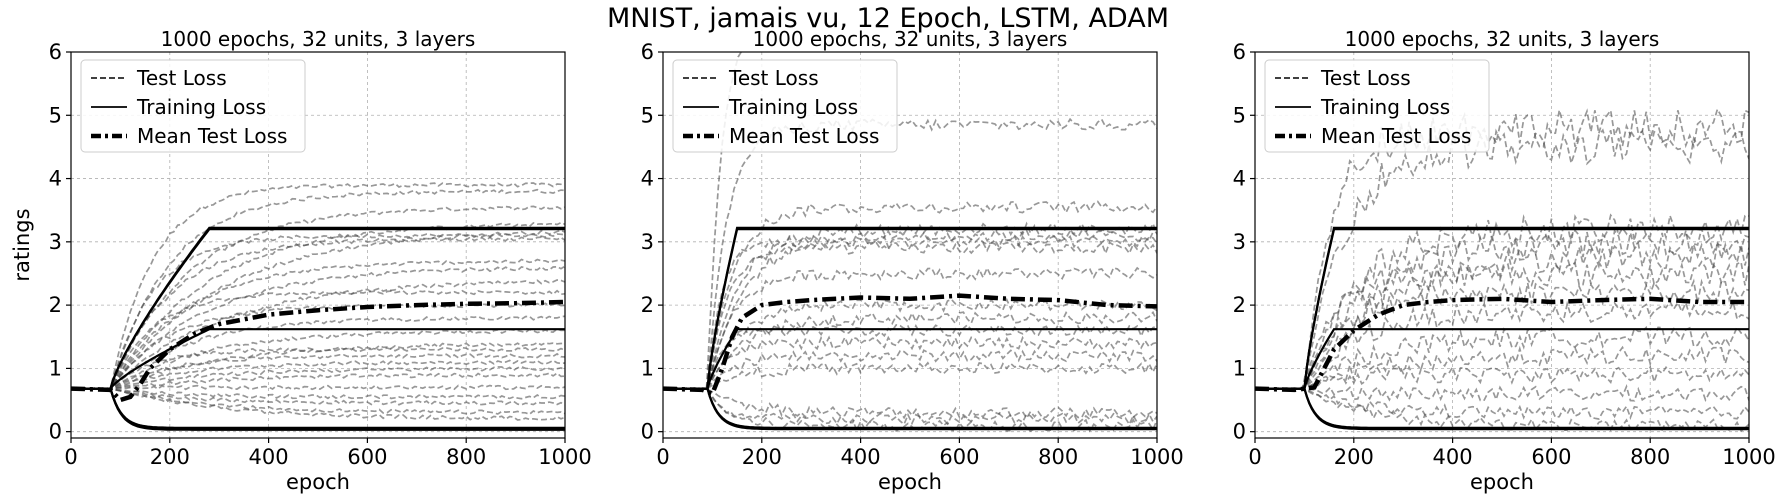  I want to click on y-tick-label: 3, so click(647, 242).